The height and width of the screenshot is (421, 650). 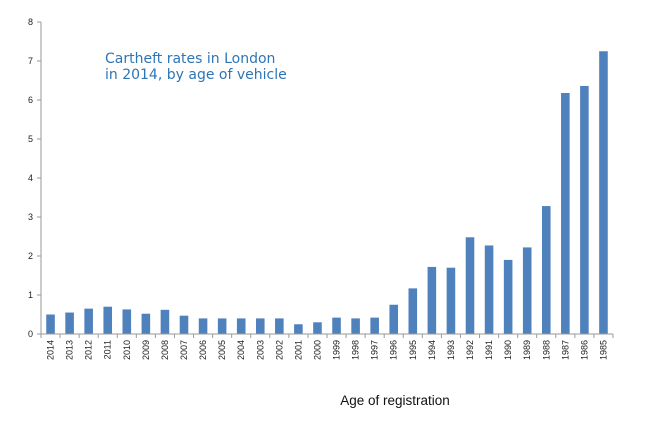 What do you see at coordinates (241, 350) in the screenshot?
I see `x-tick-label: 2004` at bounding box center [241, 350].